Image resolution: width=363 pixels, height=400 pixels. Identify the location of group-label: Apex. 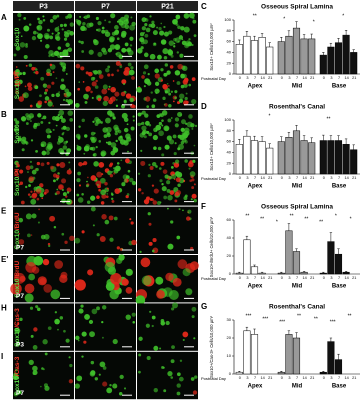
(255, 87).